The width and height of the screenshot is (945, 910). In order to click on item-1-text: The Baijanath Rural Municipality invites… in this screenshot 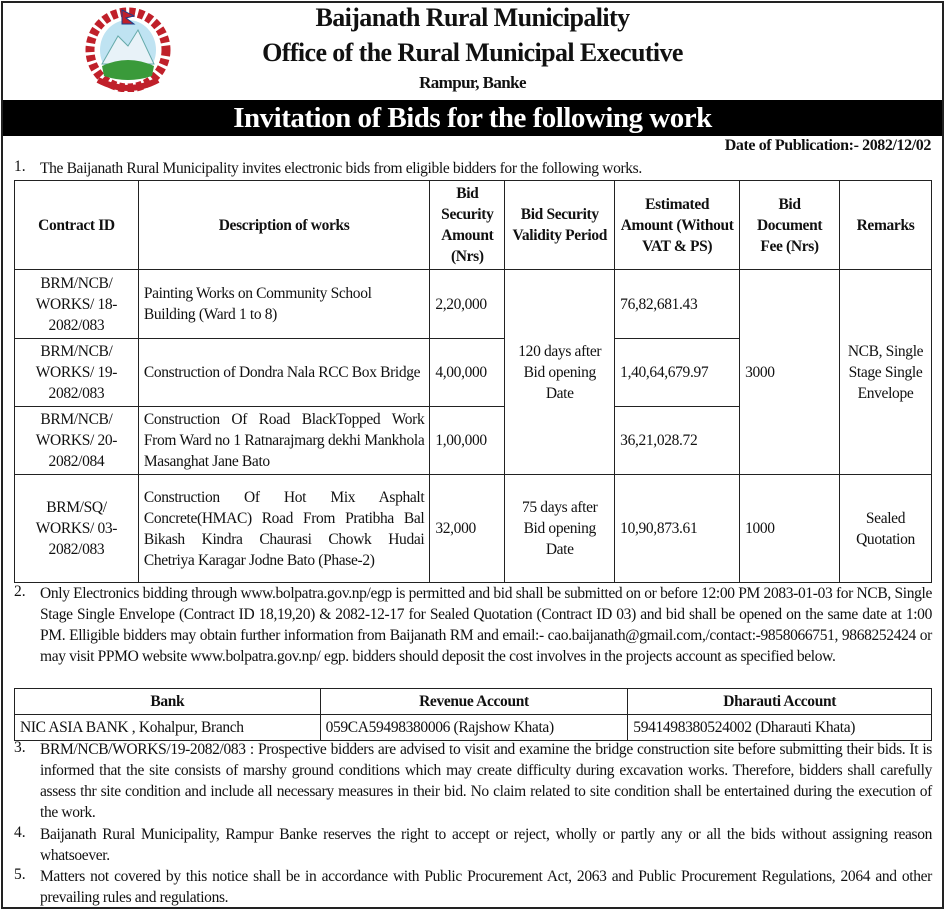, I will do `click(341, 168)`.